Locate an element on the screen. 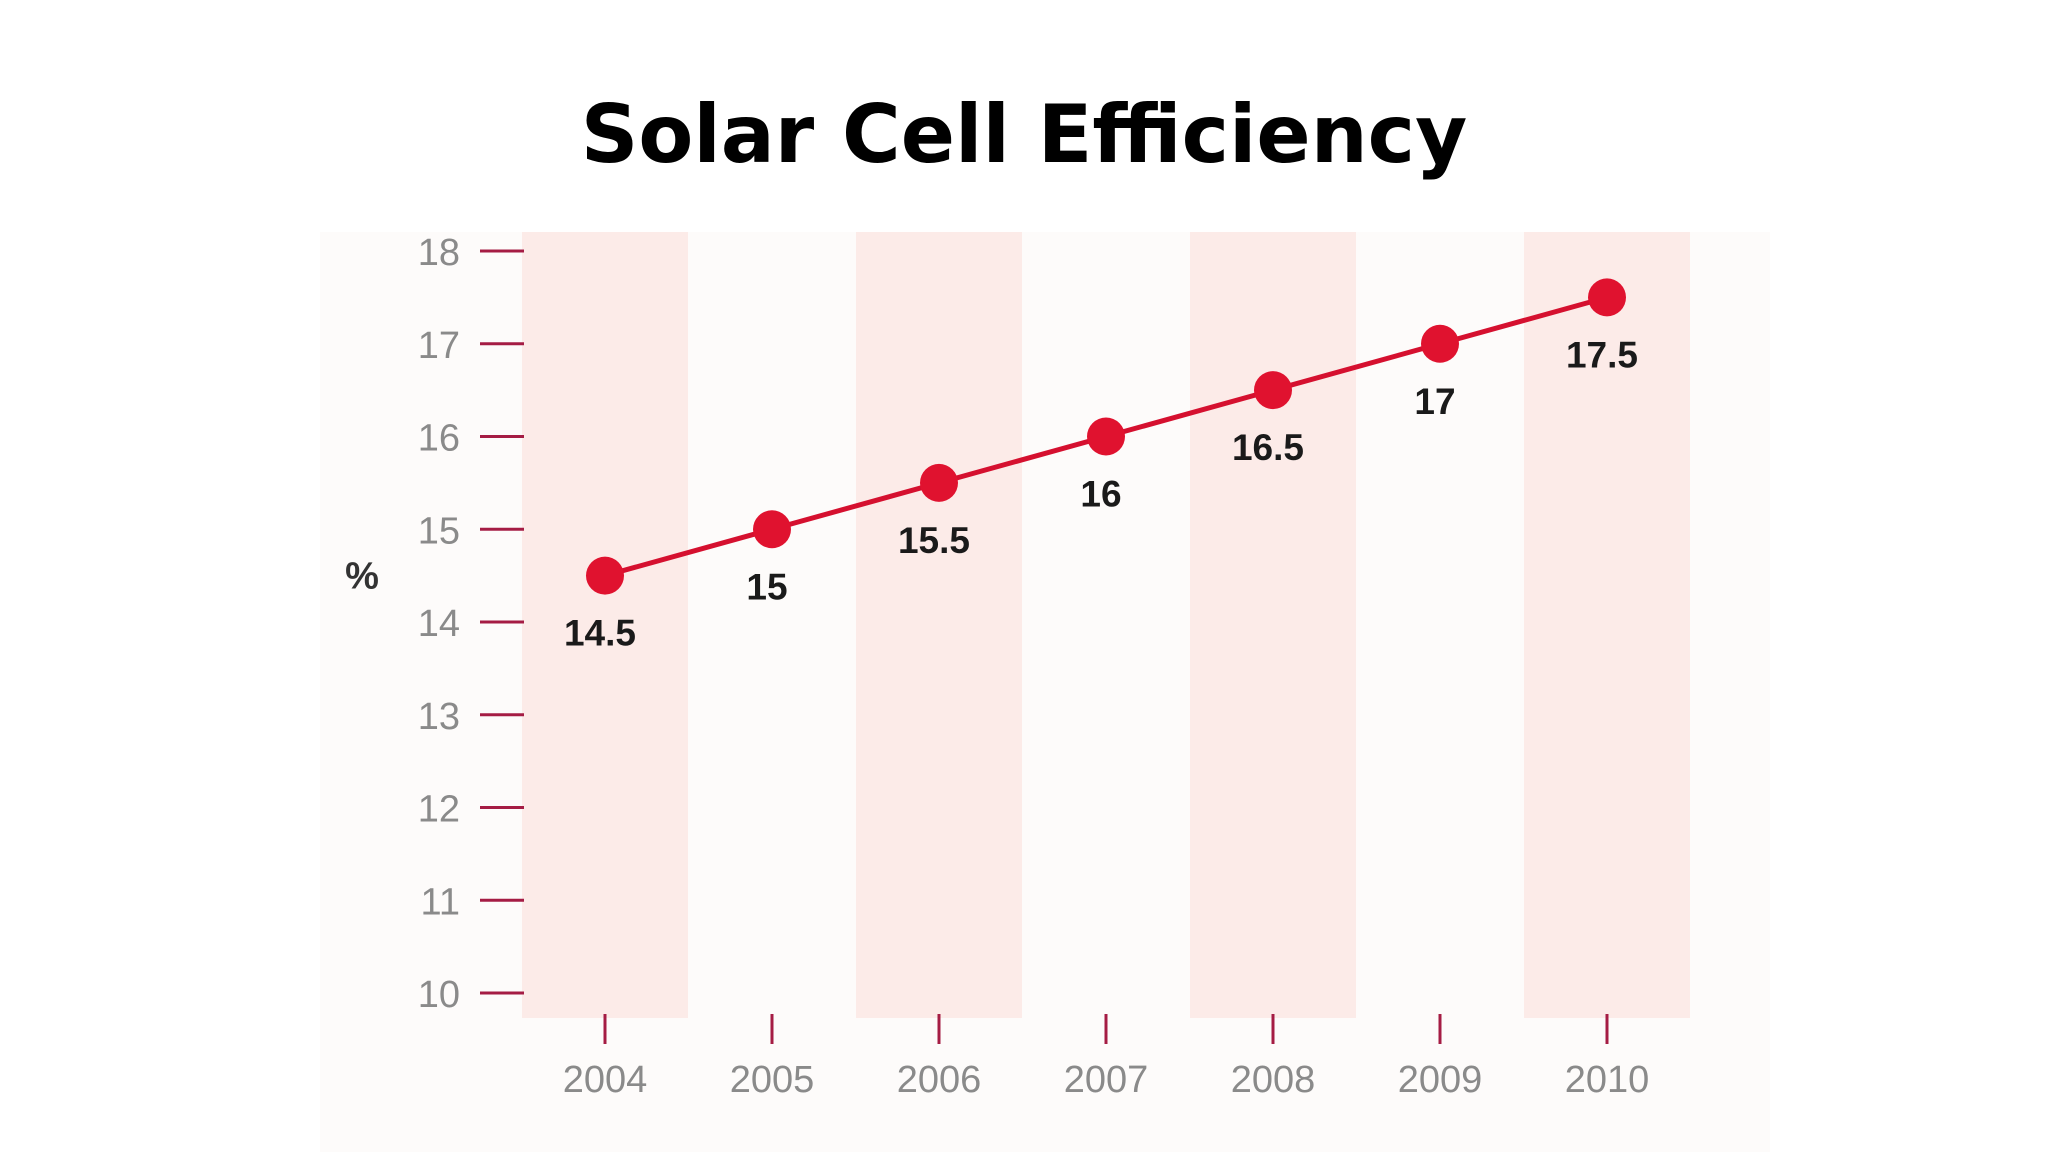 This screenshot has width=2048, height=1152. data-point-2006 is located at coordinates (939, 482).